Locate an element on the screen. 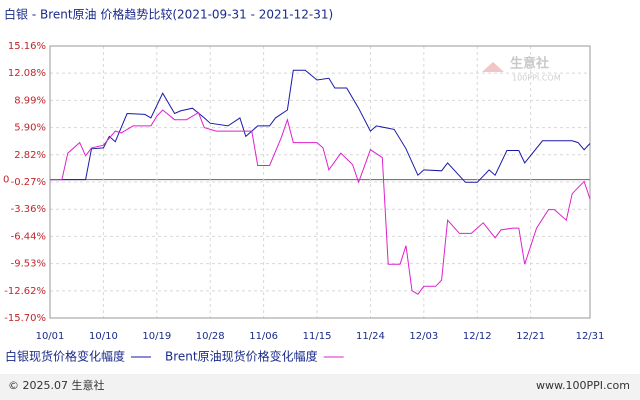  watermark-url: 100PPI.COM is located at coordinates (536, 78).